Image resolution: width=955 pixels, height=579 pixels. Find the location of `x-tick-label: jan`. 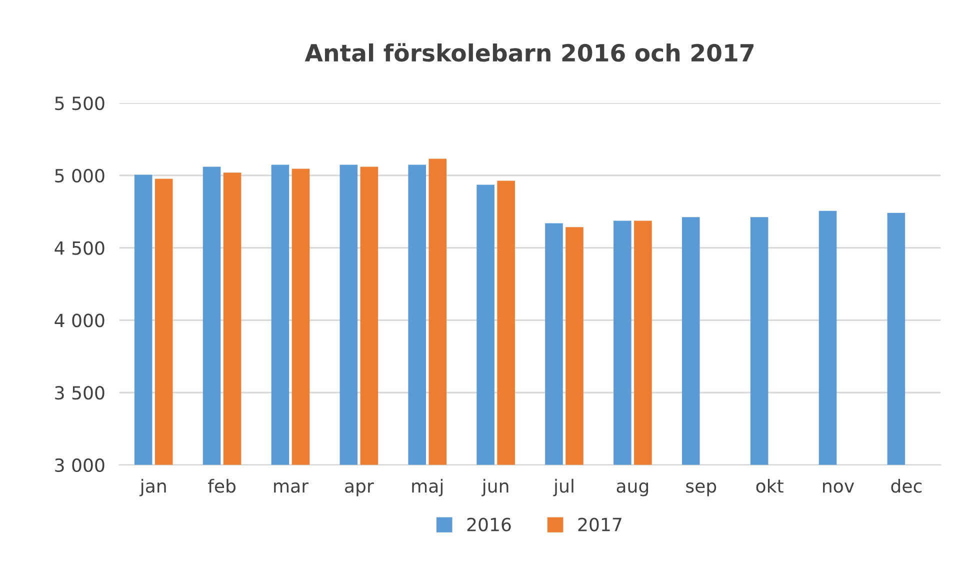

x-tick-label: jan is located at coordinates (153, 487).